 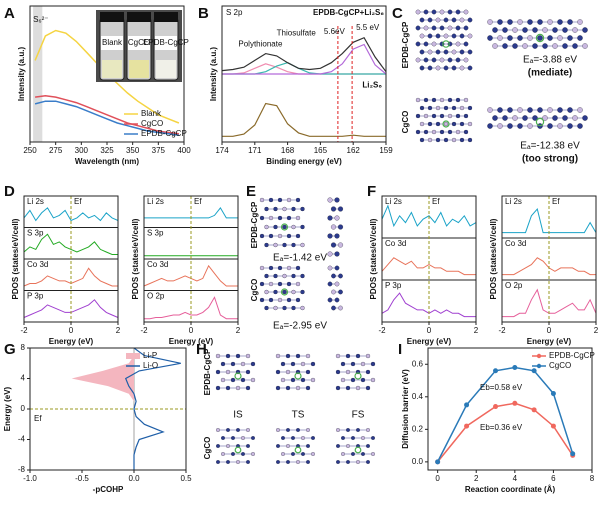 What do you see at coordinates (368, 27) in the screenshot?
I see `shift-label: 5.5 eV` at bounding box center [368, 27].